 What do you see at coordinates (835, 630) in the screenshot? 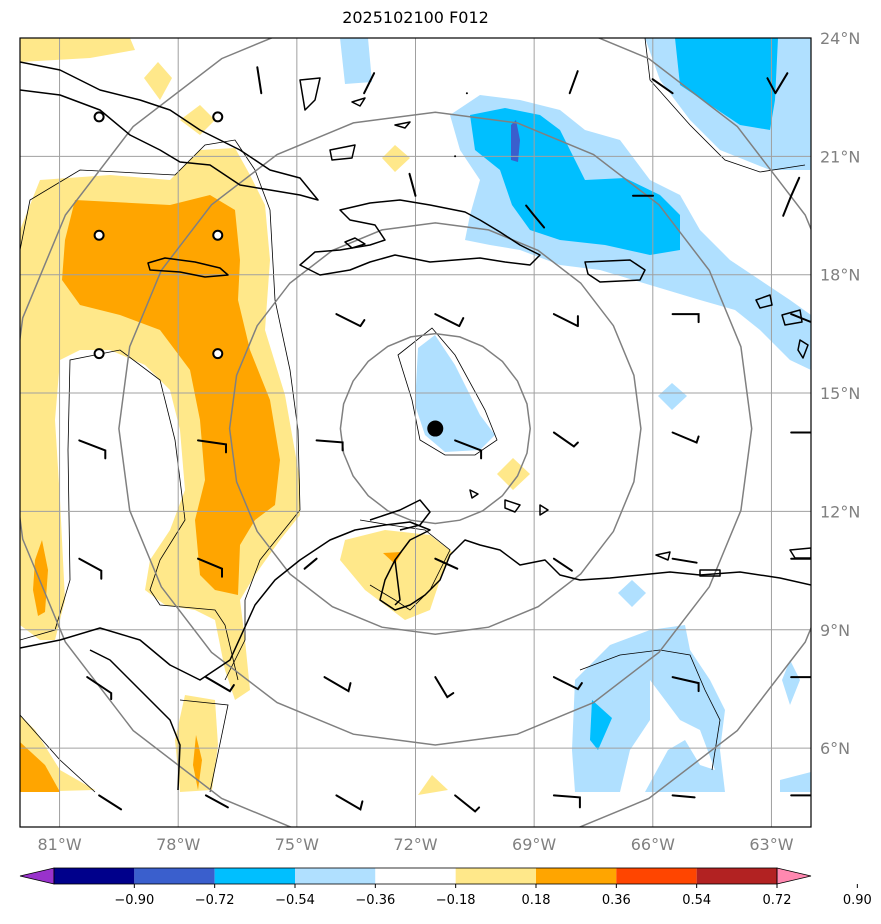
I see `lat-tick-label: 9°N` at bounding box center [835, 630].